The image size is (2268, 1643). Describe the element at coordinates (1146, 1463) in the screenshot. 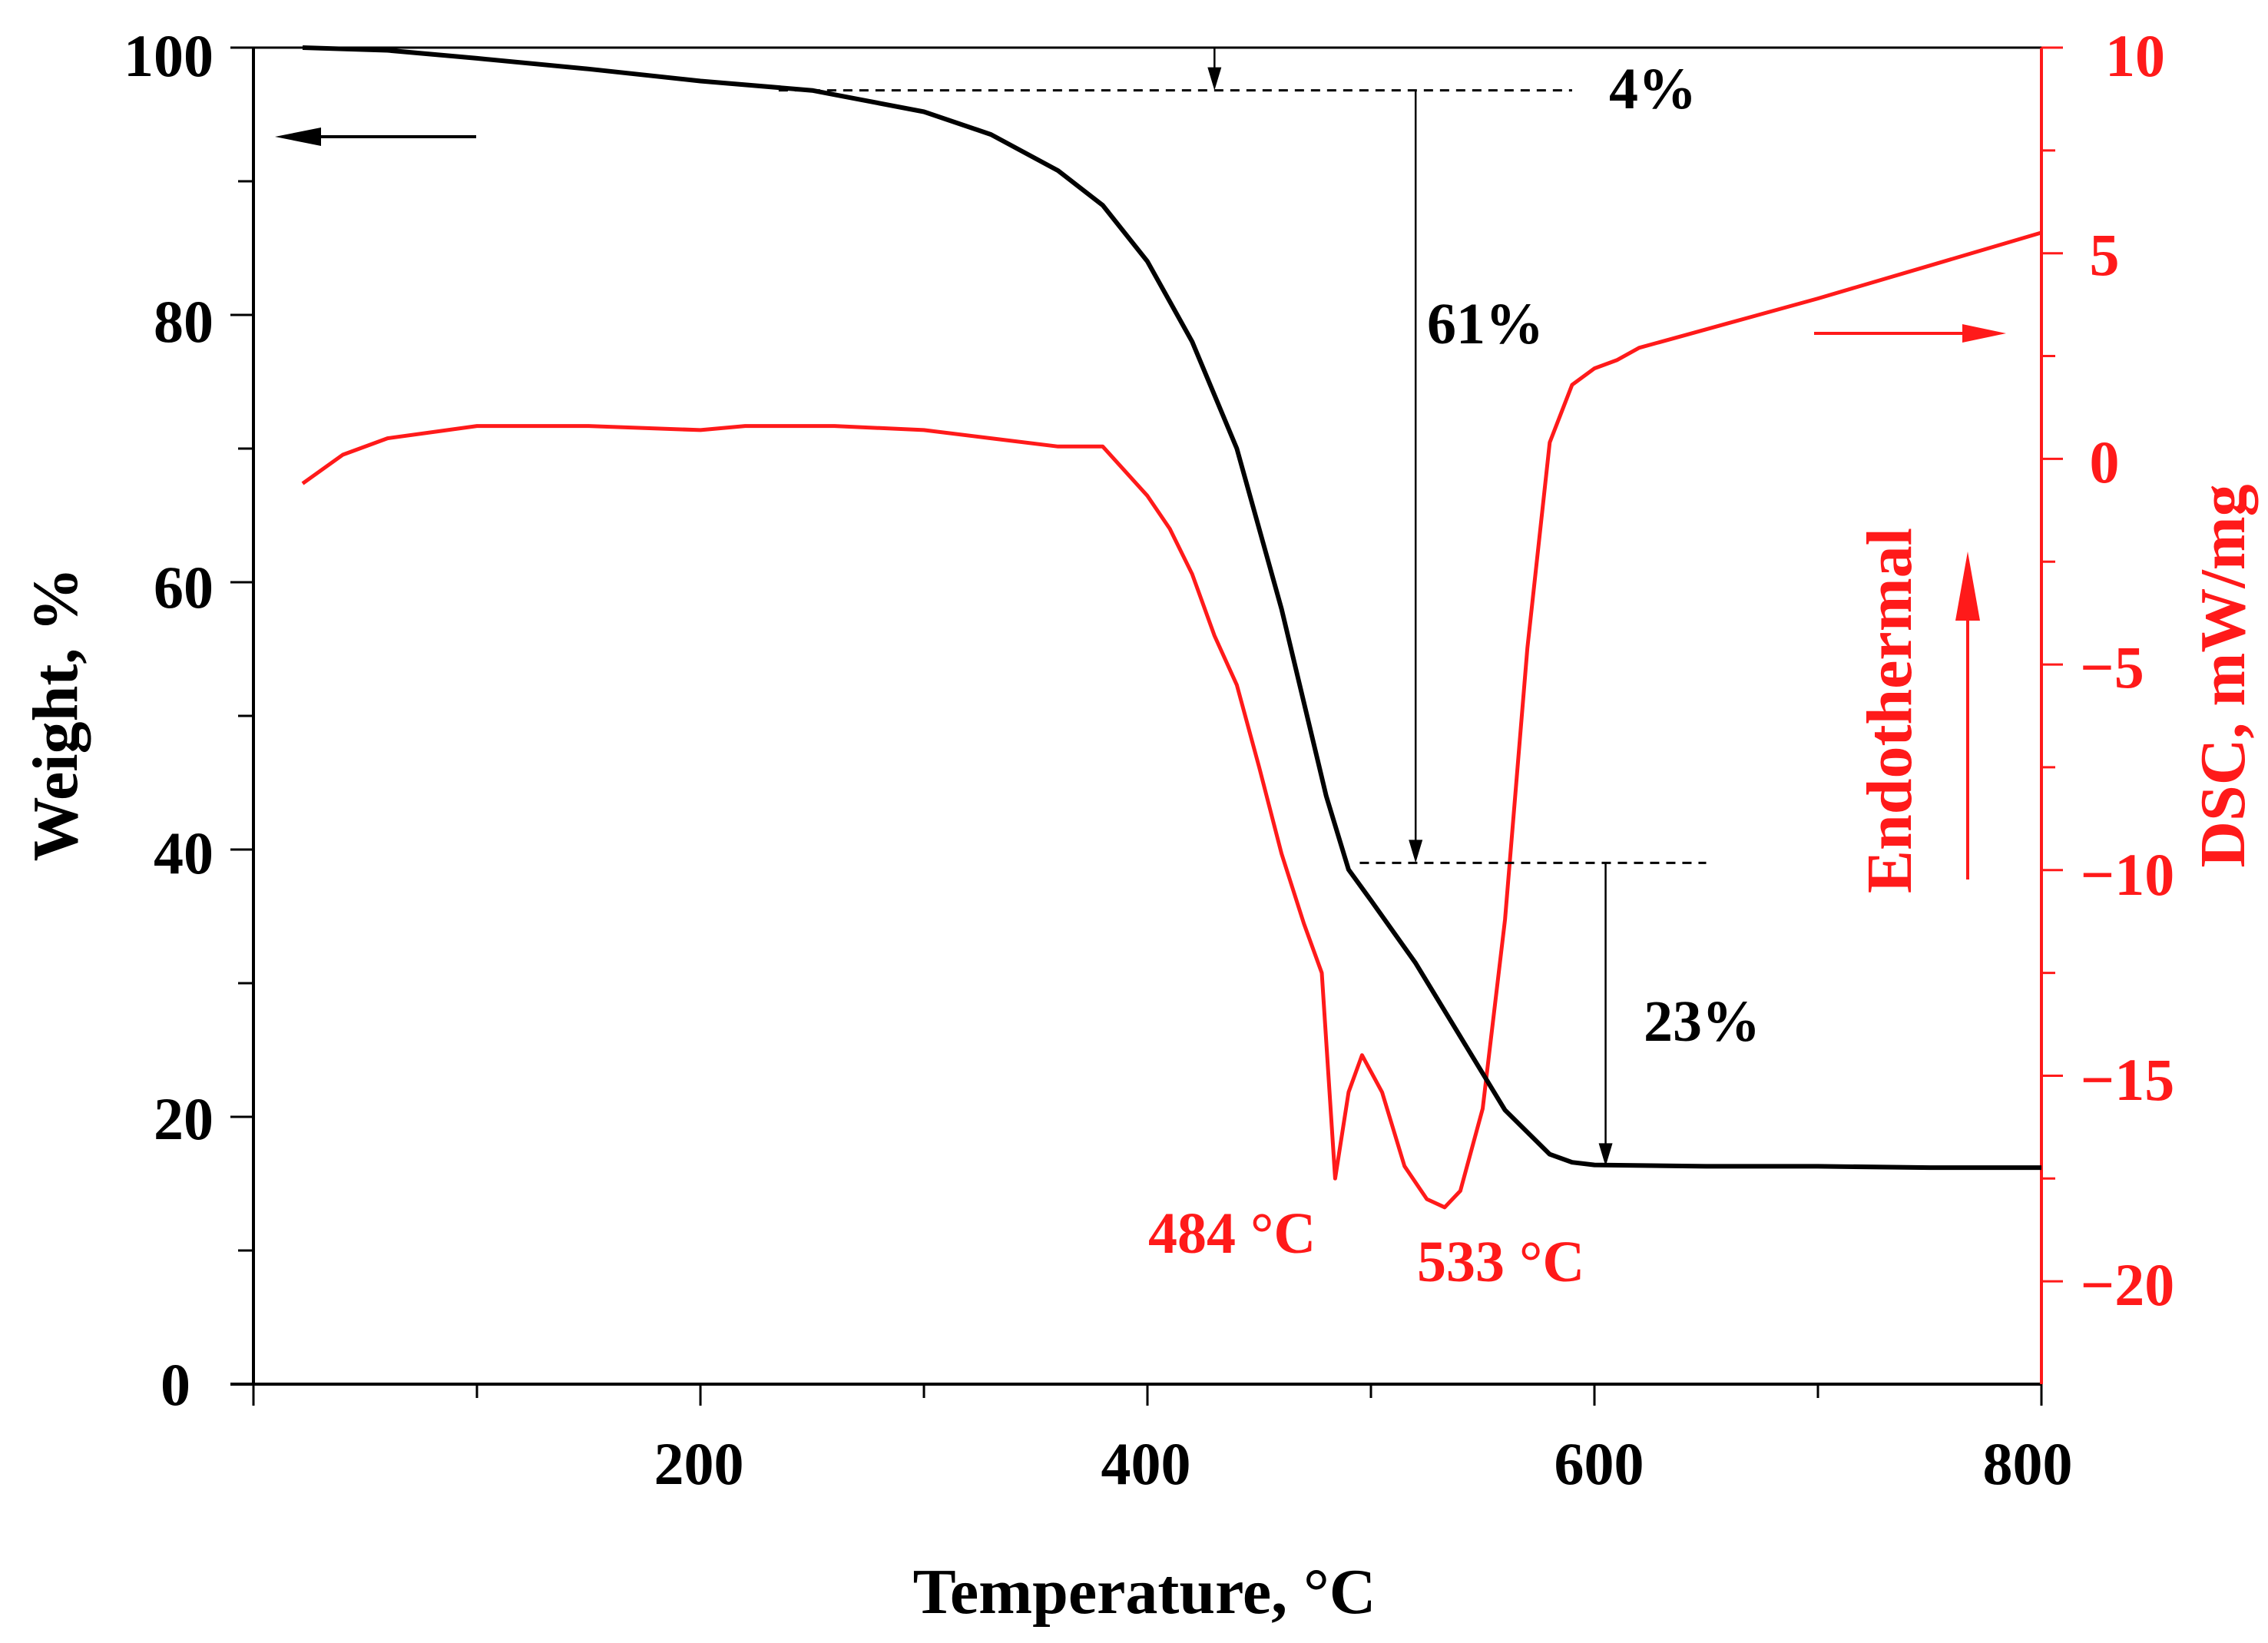

I see `x-tick-label: 400` at that location.